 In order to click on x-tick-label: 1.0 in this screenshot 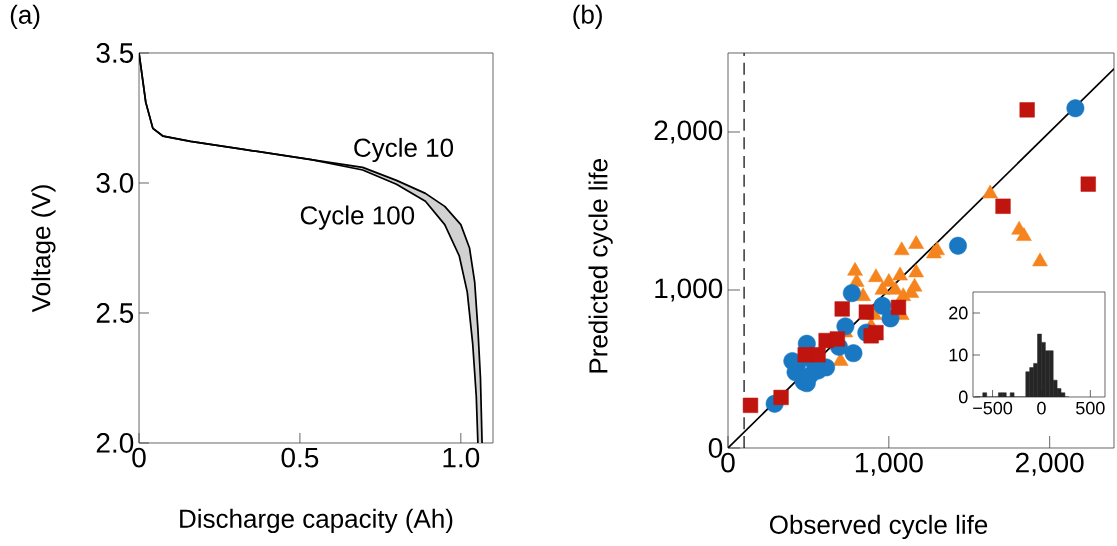, I will do `click(461, 457)`.